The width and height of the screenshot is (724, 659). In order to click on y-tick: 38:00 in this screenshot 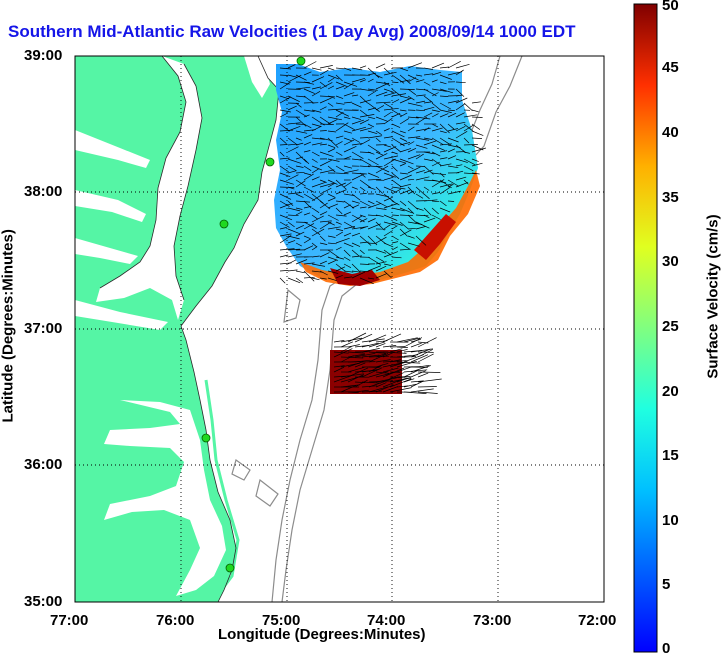, I will do `click(43, 191)`.